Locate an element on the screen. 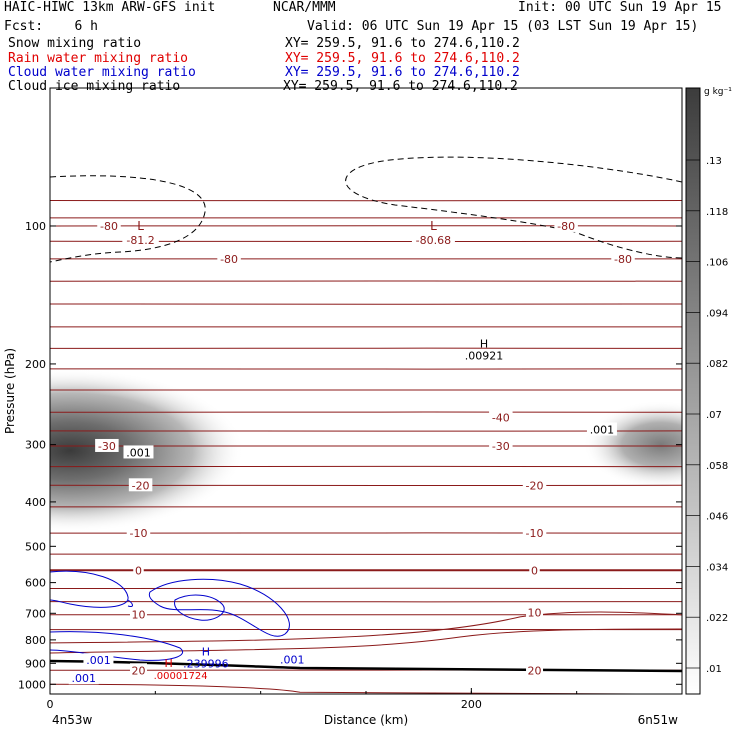 Image resolution: width=740 pixels, height=740 pixels. rain-water-extremum-value: .00001724 is located at coordinates (181, 676).